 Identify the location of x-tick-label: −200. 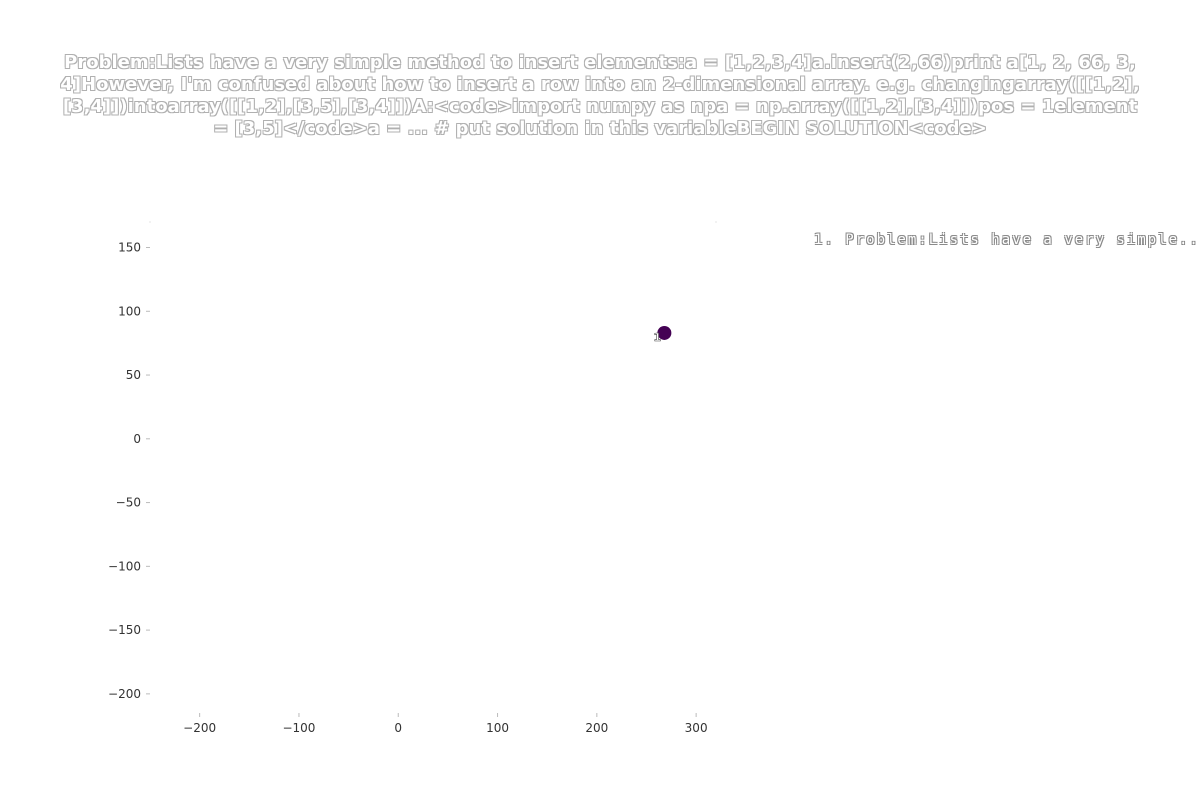
(199, 728).